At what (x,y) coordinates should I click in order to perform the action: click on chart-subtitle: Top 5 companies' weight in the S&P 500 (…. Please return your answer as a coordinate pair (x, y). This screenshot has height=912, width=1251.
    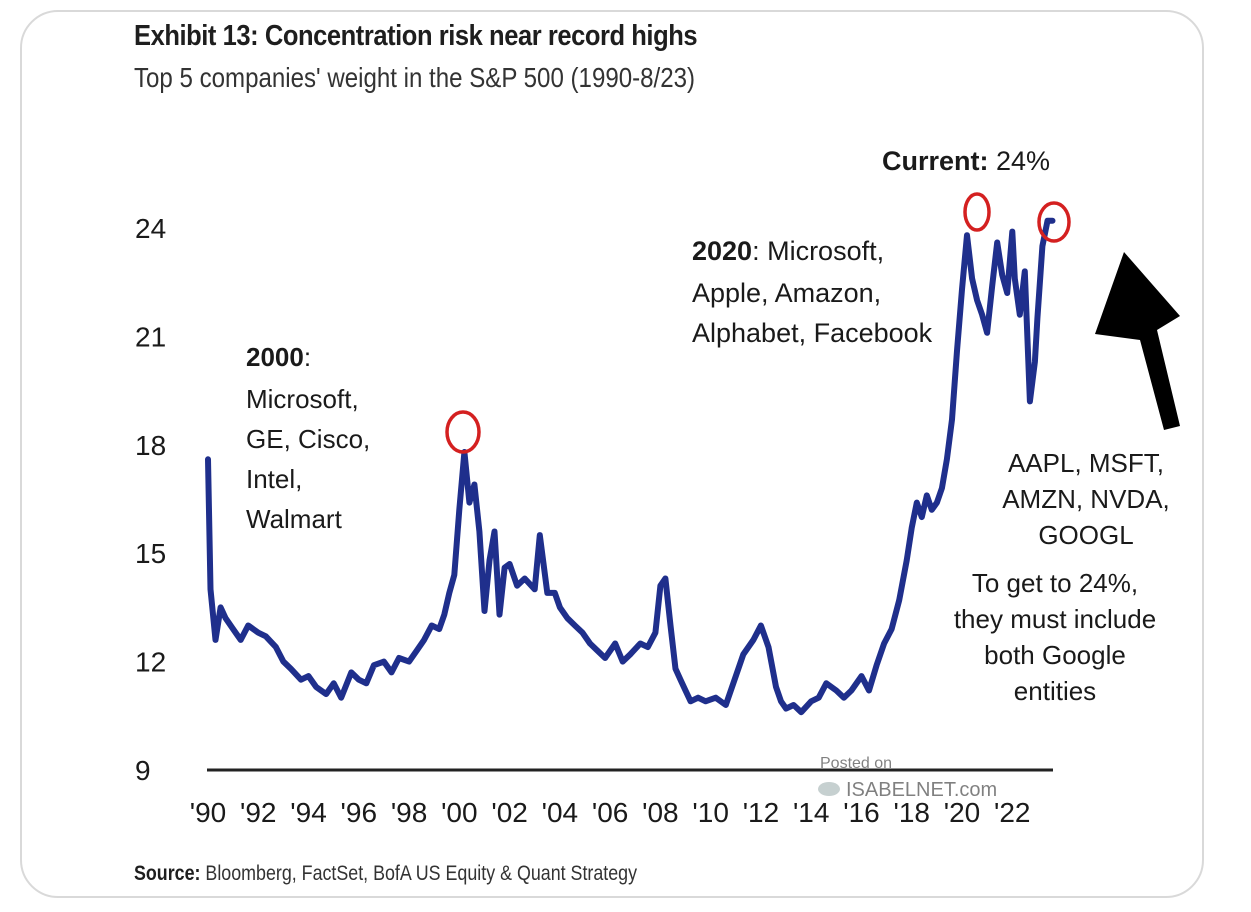
    Looking at the image, I should click on (415, 77).